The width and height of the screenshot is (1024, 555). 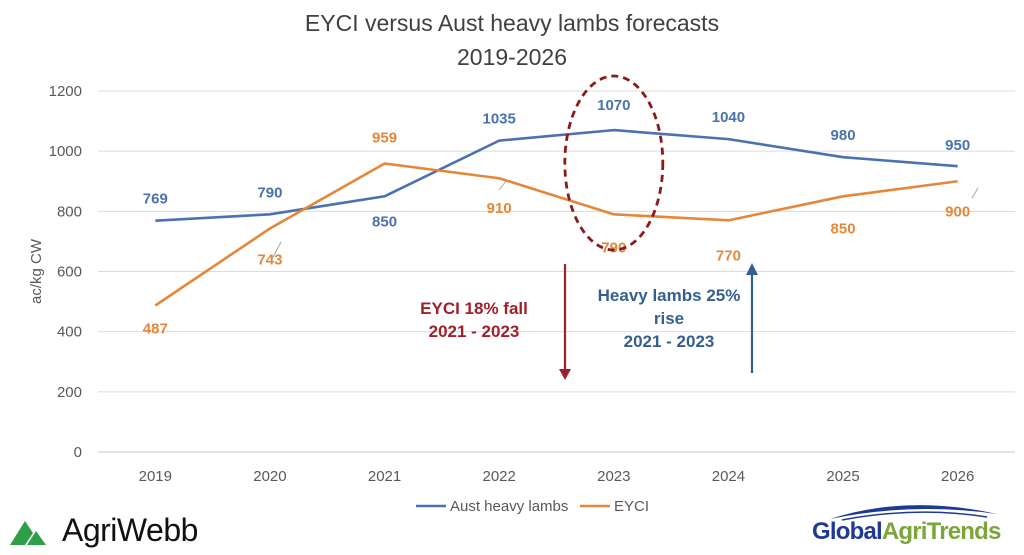 What do you see at coordinates (752, 269) in the screenshot?
I see `up-arrow-head-icon` at bounding box center [752, 269].